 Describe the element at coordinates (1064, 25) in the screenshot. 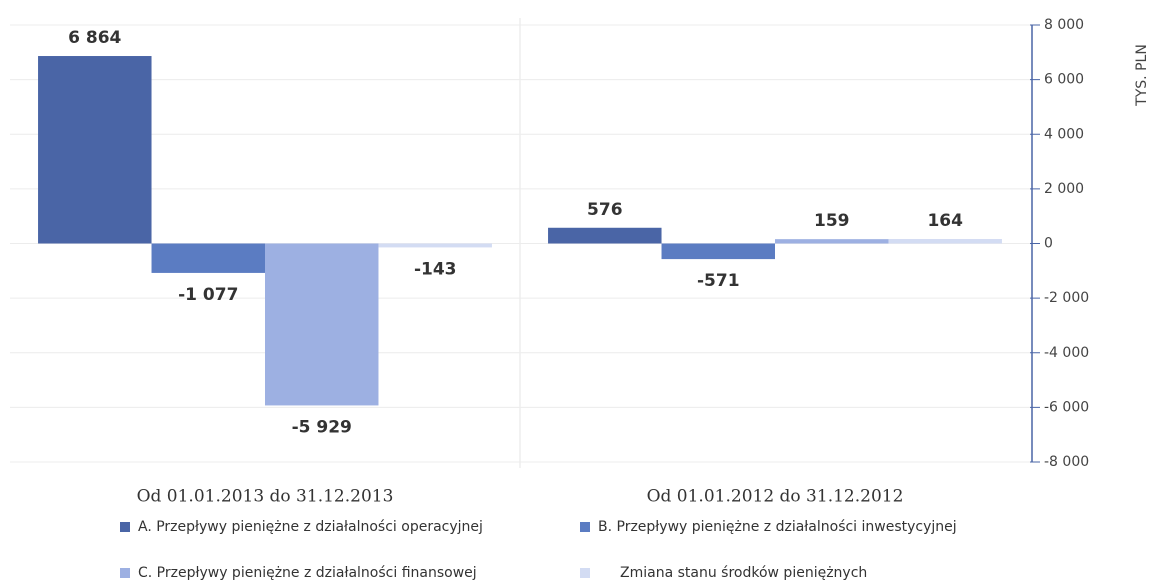

I see `y-tick-label: 8 000` at that location.